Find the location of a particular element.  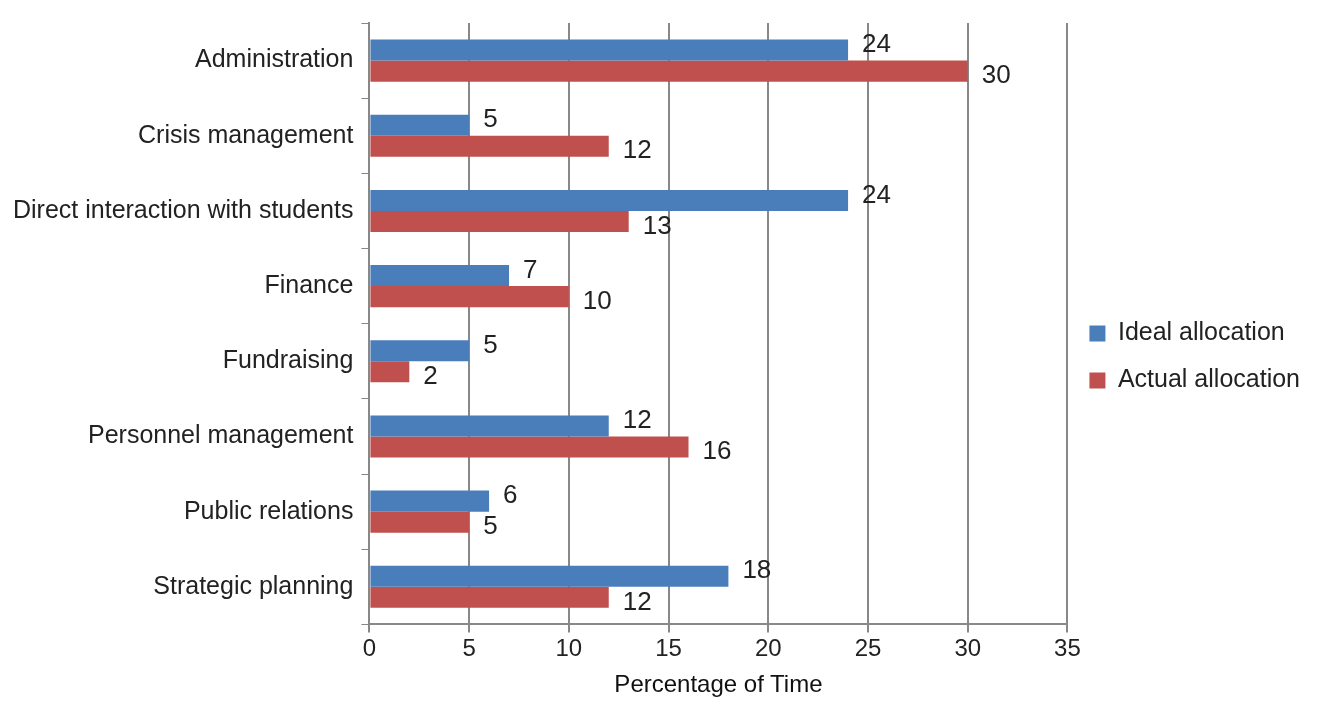

x-tick-label: 15 is located at coordinates (668, 648).